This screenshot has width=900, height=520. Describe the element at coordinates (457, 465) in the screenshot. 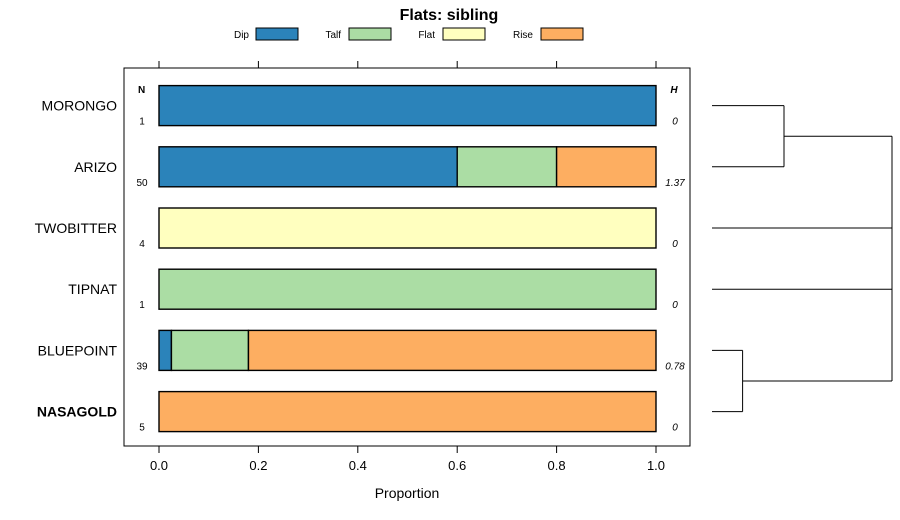

I see `tick-label-3: 0.6` at that location.